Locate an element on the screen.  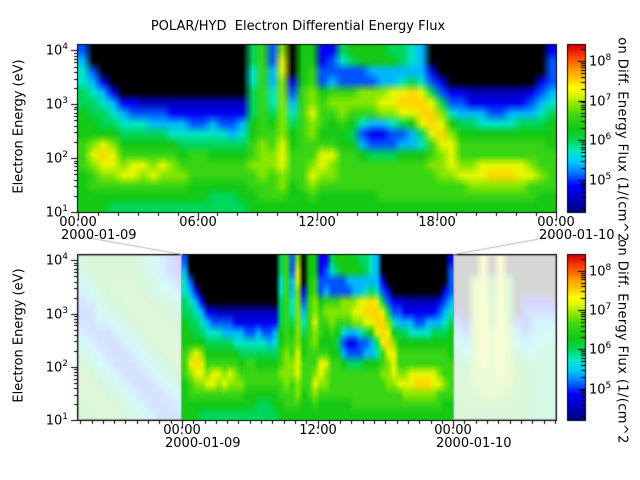
energy-axis-label-top: Electron Energy (eV) is located at coordinates (19, 126).